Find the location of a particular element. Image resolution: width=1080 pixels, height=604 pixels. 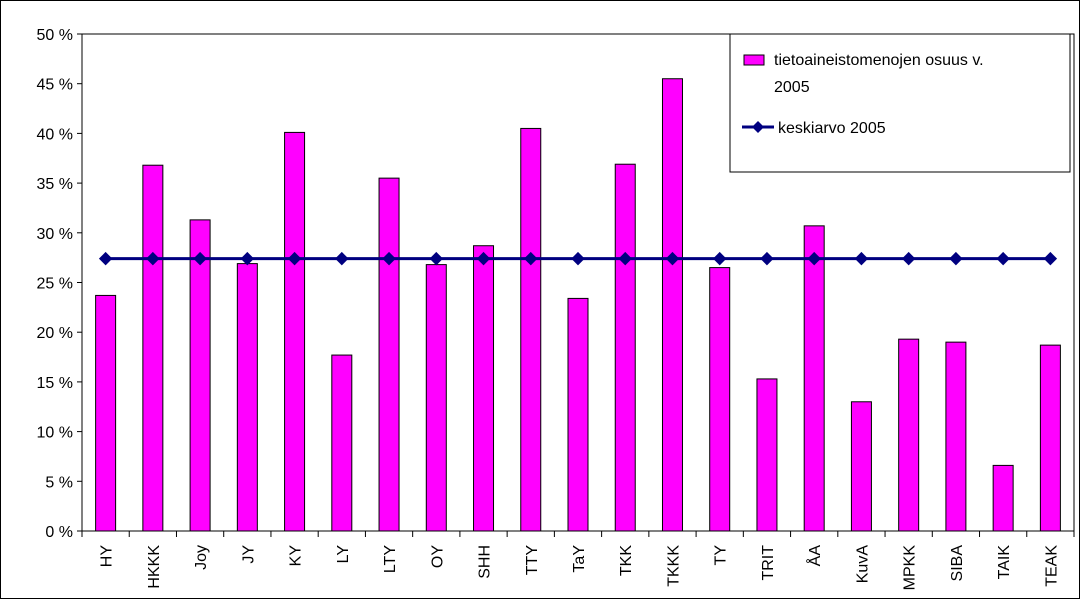

legend-label-bars: tietoaineistomenojen osuus v. is located at coordinates (879, 60).